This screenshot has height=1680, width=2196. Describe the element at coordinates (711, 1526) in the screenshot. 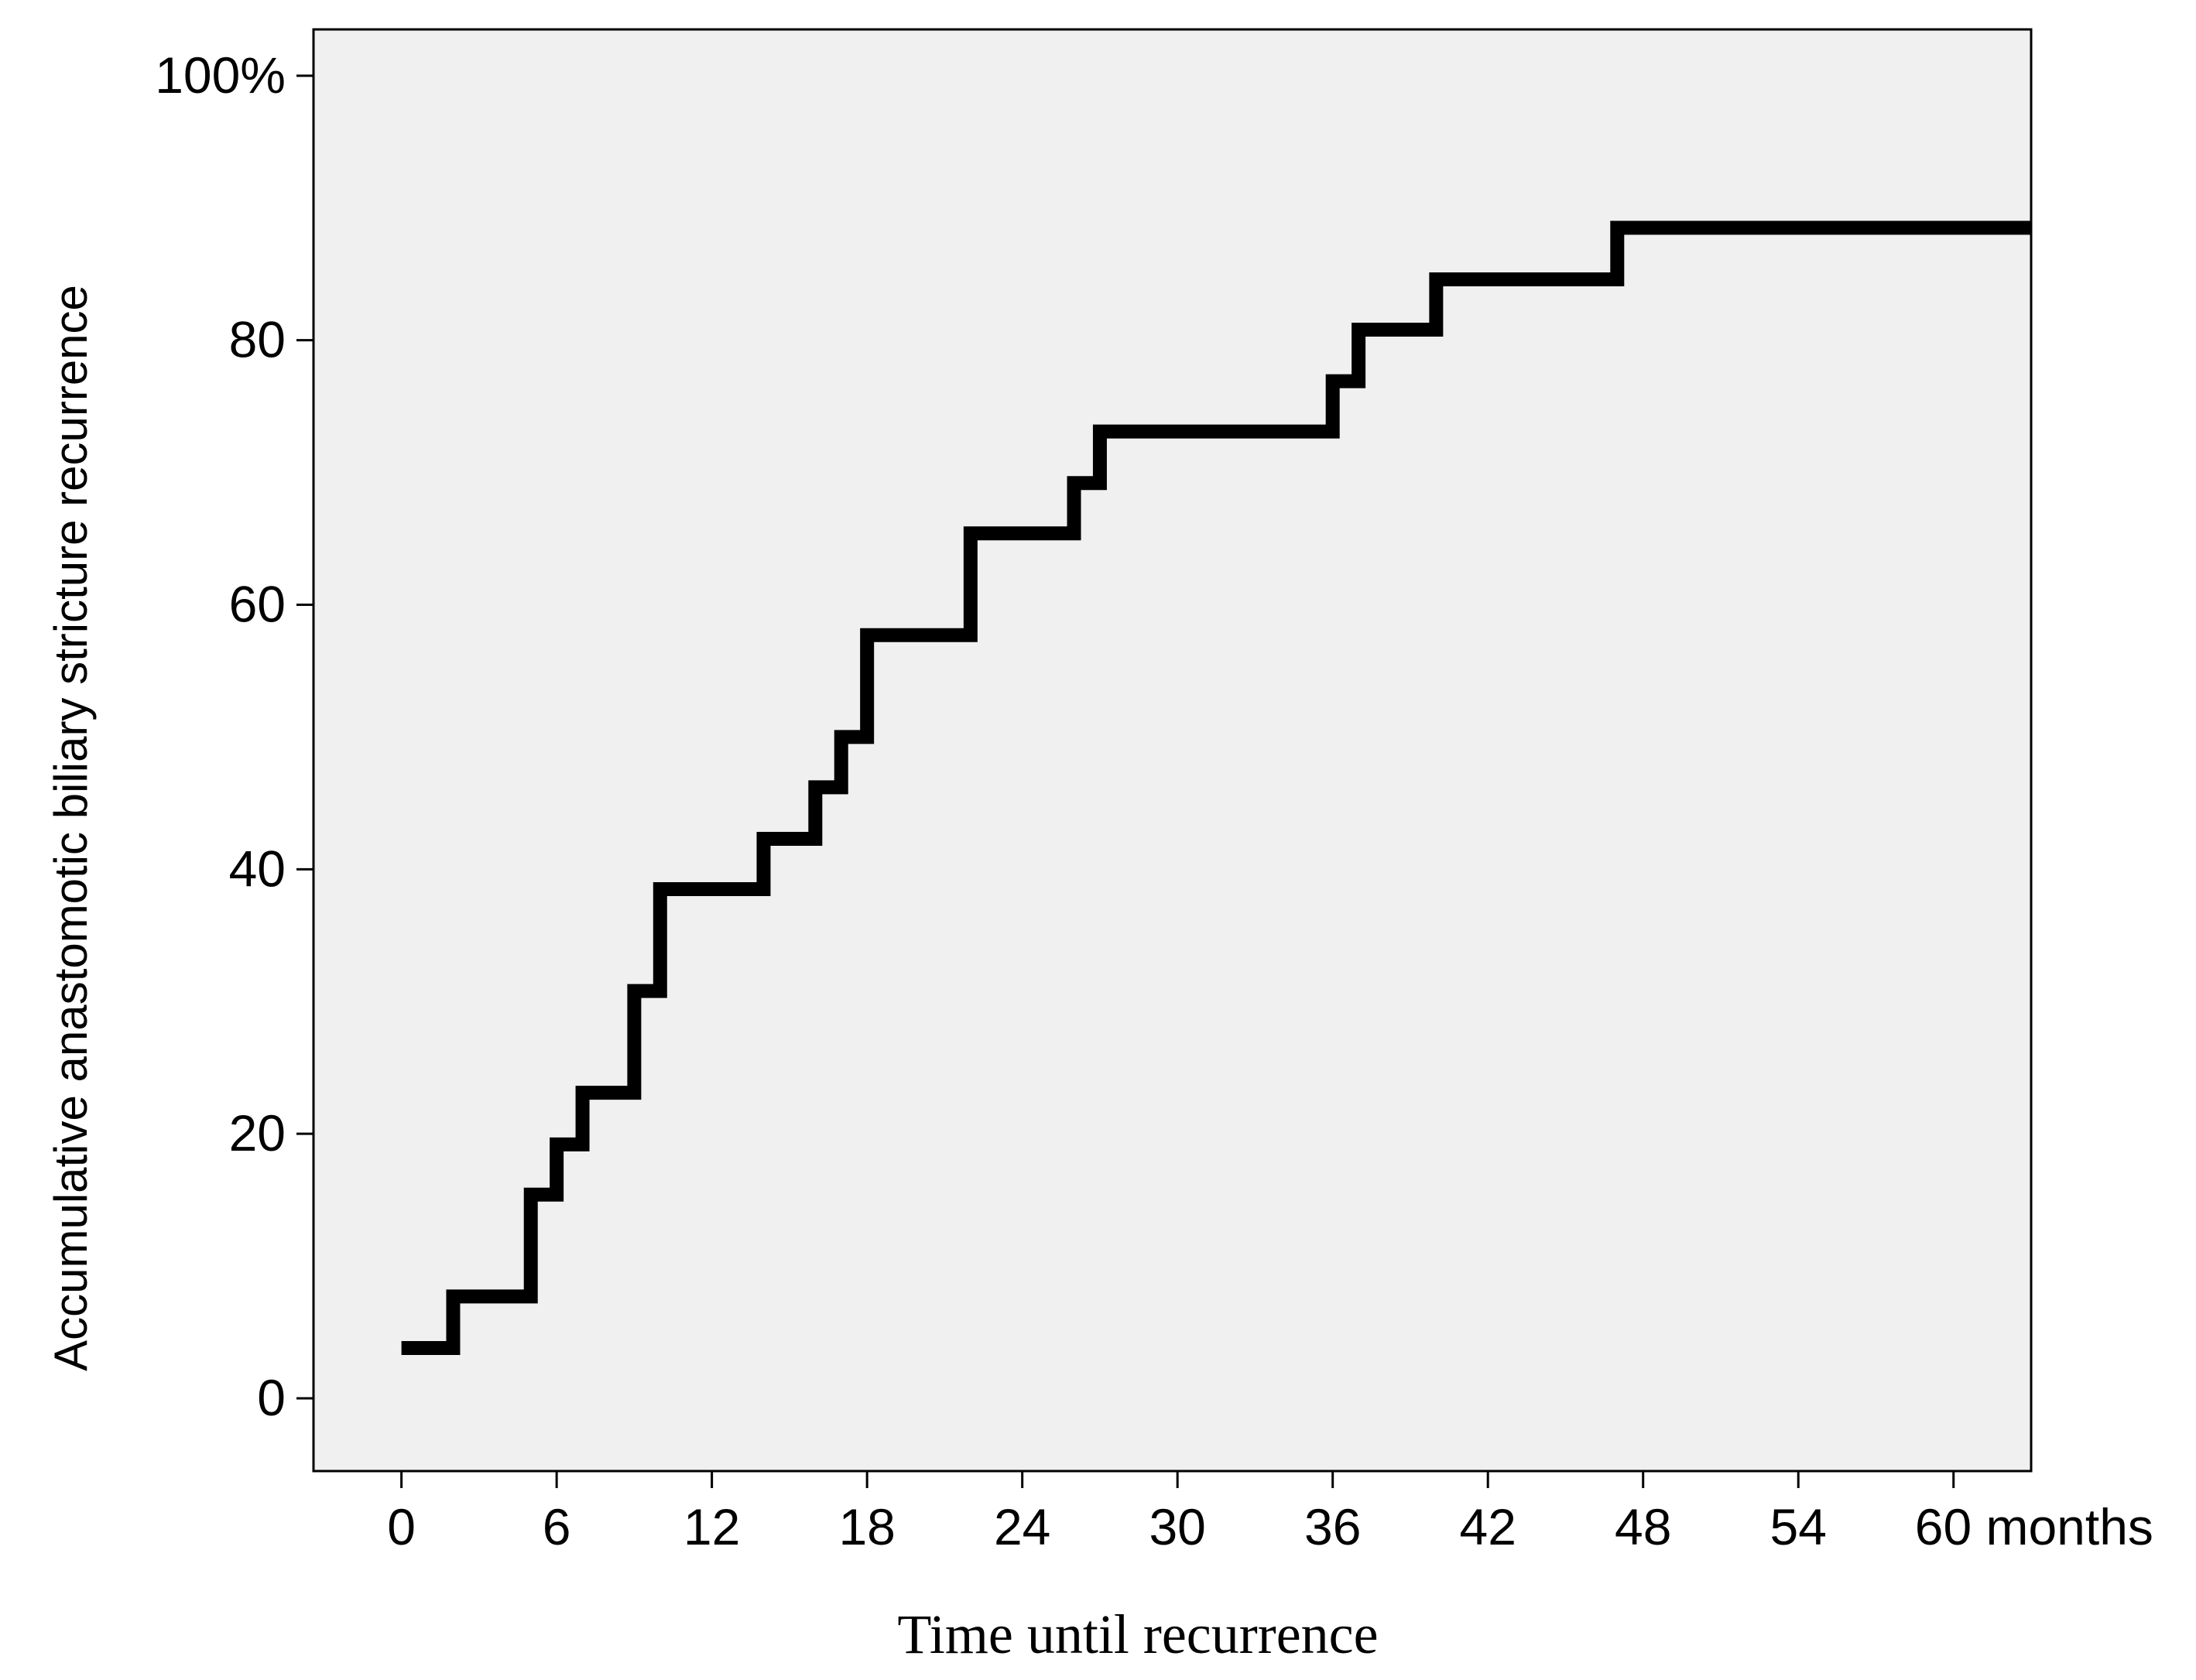

I see `x-tick-label: 12` at that location.